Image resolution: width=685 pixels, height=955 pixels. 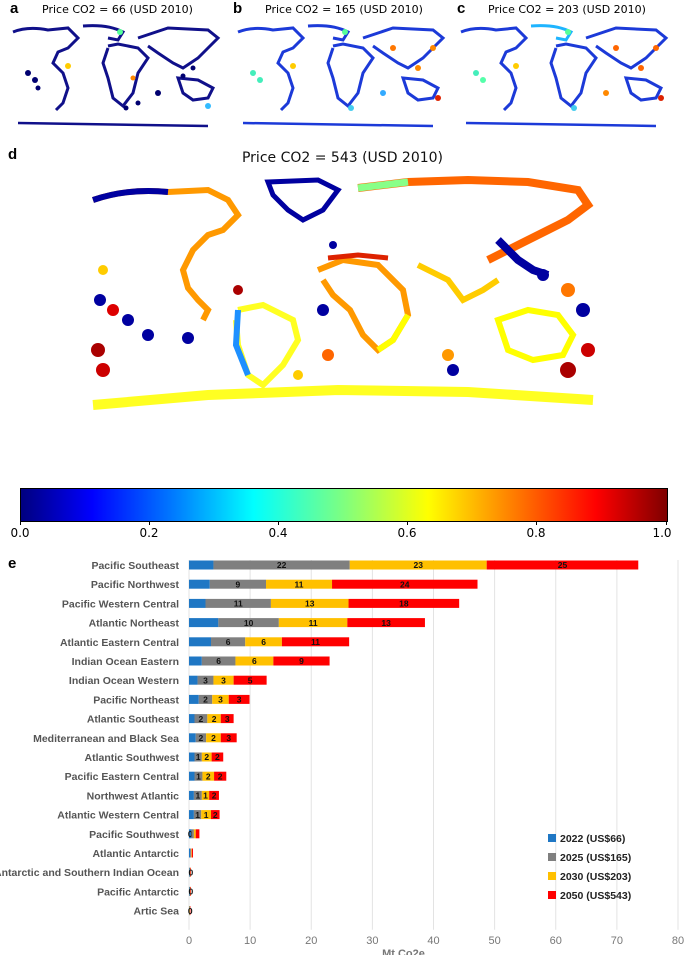 What do you see at coordinates (120, 604) in the screenshot?
I see `category-label: Pacific Western Central` at bounding box center [120, 604].